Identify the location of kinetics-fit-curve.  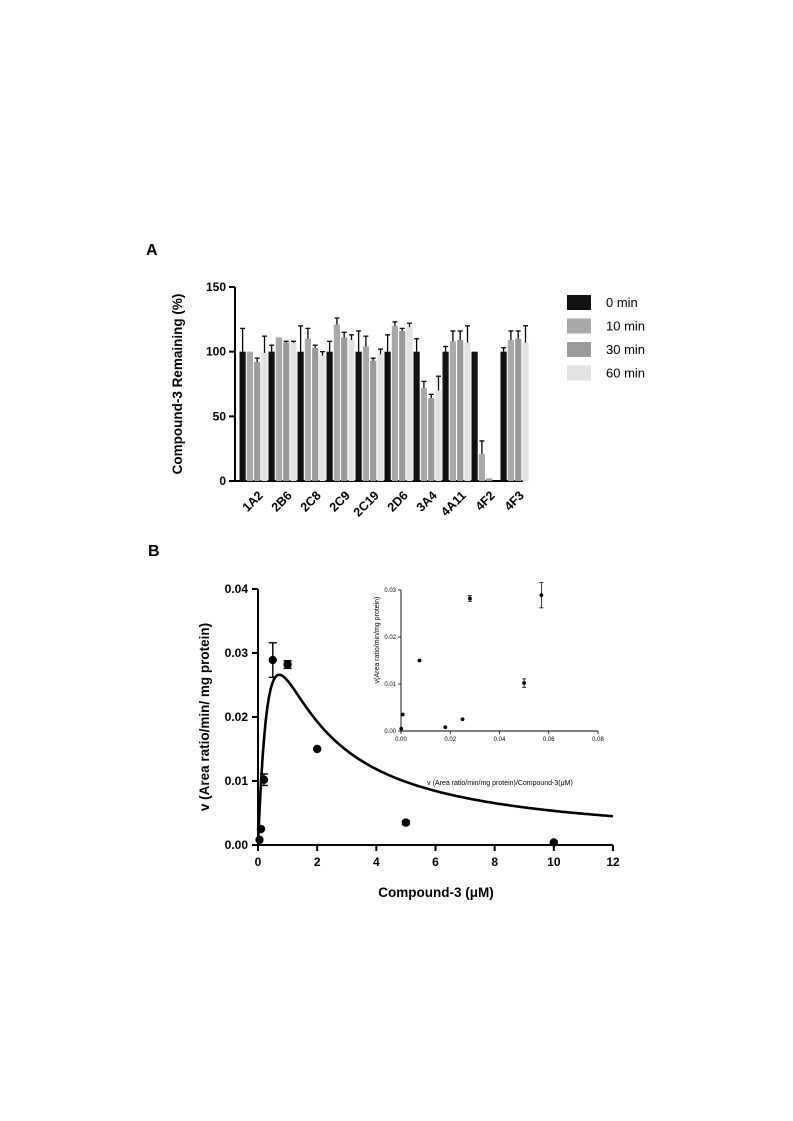
(435, 755).